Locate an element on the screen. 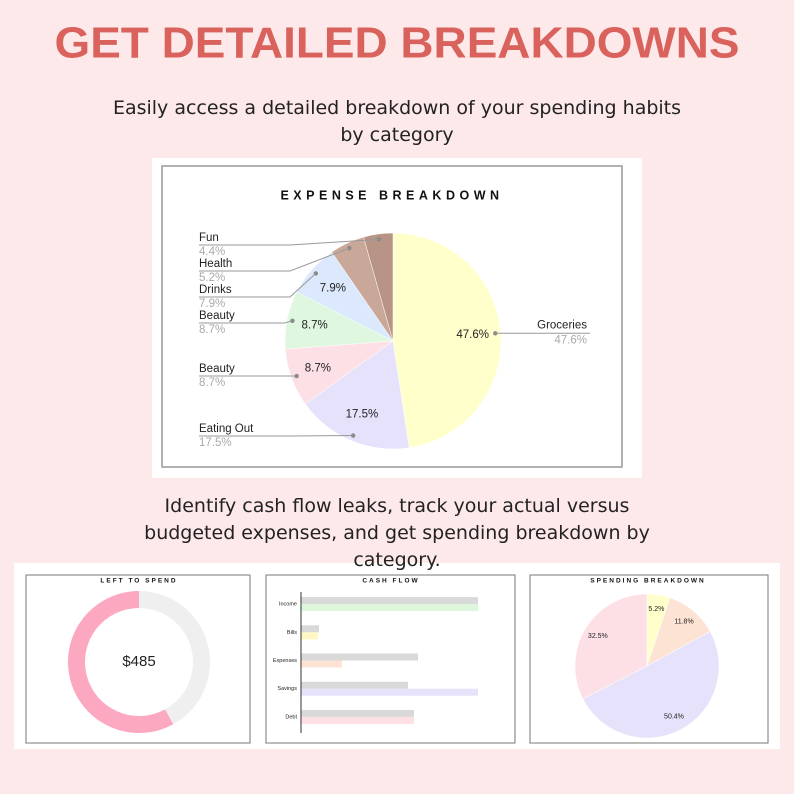 This screenshot has height=794, width=794. outside-label: Eating Out is located at coordinates (226, 429).